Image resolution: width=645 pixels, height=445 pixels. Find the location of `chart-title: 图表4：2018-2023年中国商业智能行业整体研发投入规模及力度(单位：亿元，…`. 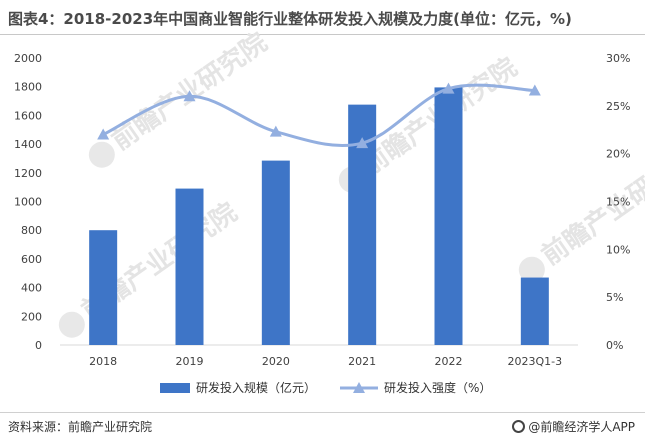

chart-title: 图表4：2018-2023年中国商业智能行业整体研发投入规模及力度(单位：亿元，… is located at coordinates (290, 19).